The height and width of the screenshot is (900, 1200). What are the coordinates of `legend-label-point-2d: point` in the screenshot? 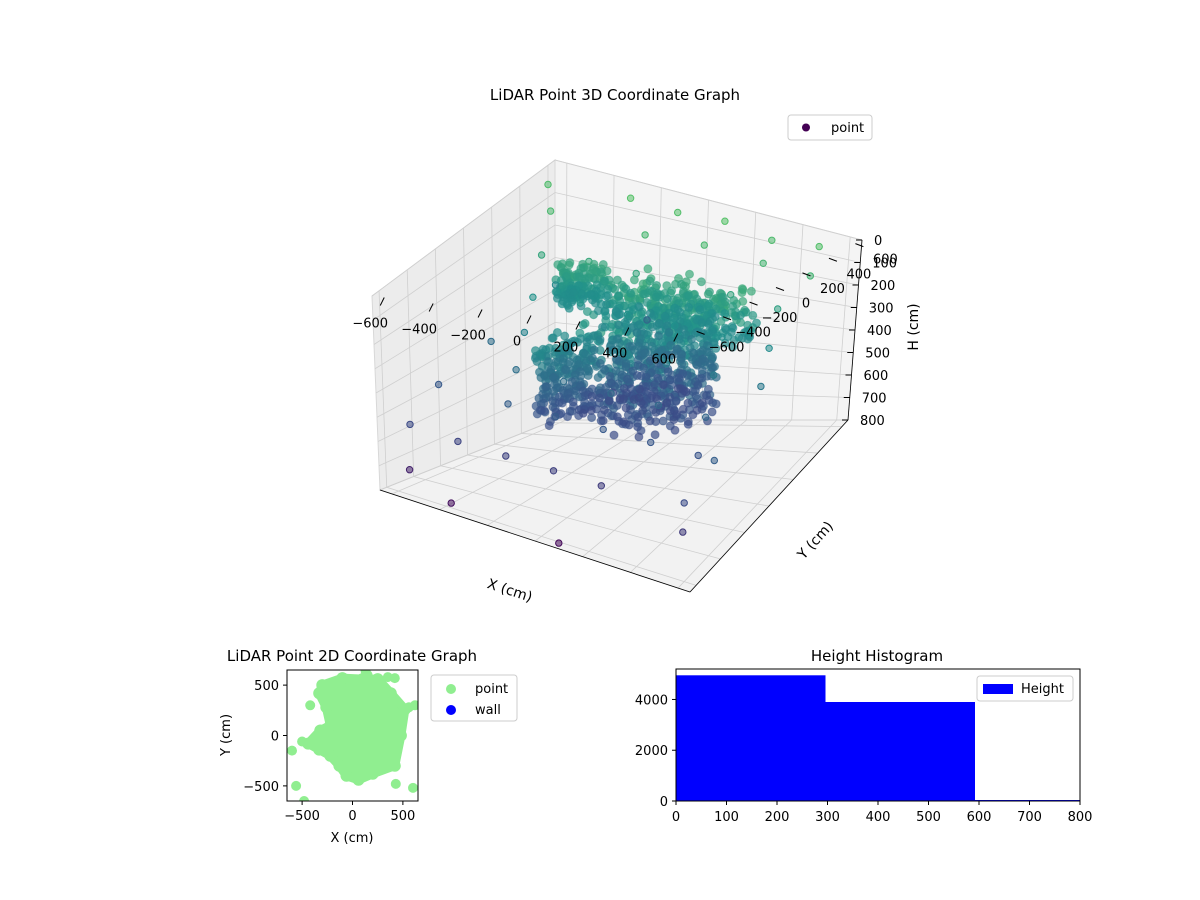 It's located at (491, 689).